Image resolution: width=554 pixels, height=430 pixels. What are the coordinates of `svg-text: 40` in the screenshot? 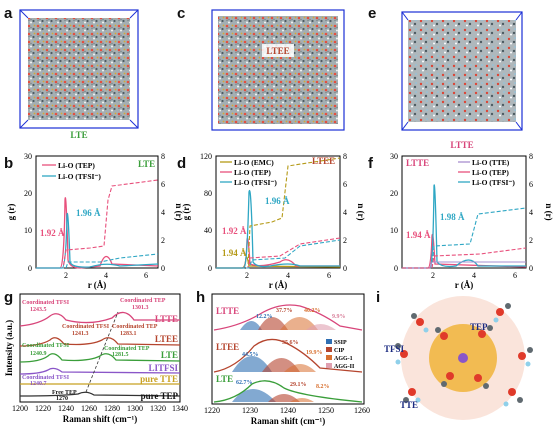 It's located at (208, 230).